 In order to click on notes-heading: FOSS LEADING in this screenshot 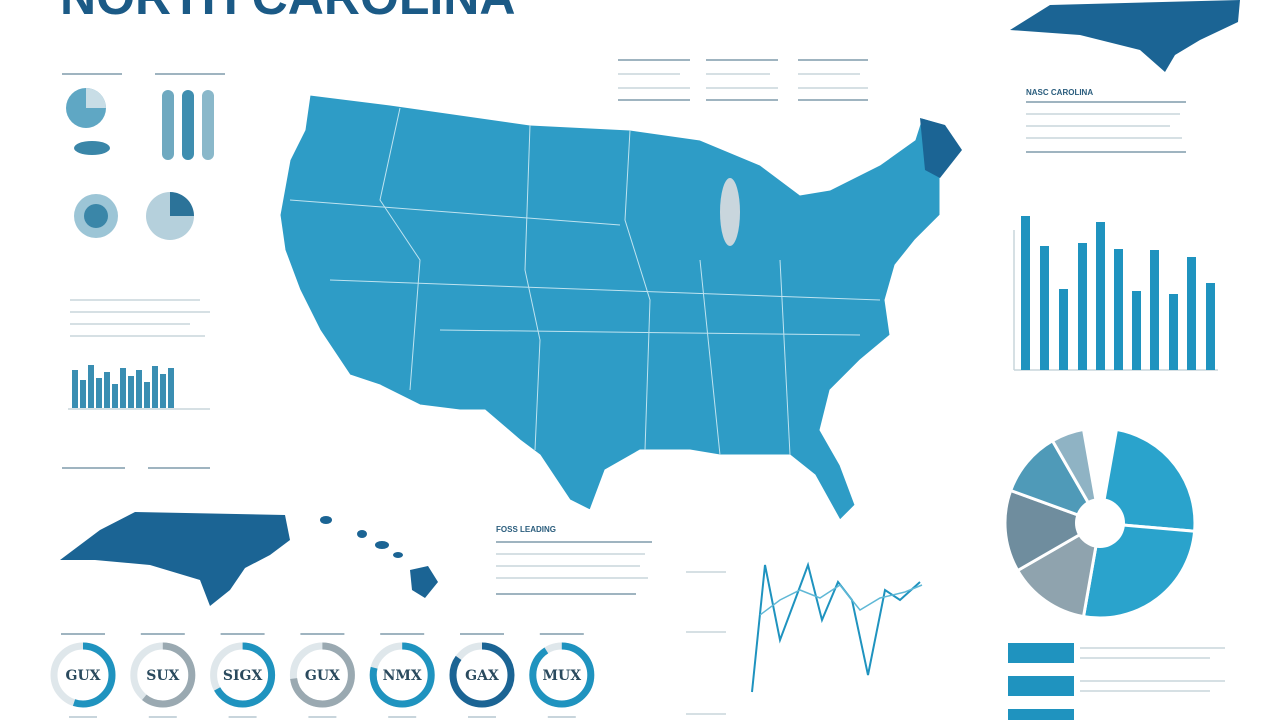, I will do `click(526, 529)`.